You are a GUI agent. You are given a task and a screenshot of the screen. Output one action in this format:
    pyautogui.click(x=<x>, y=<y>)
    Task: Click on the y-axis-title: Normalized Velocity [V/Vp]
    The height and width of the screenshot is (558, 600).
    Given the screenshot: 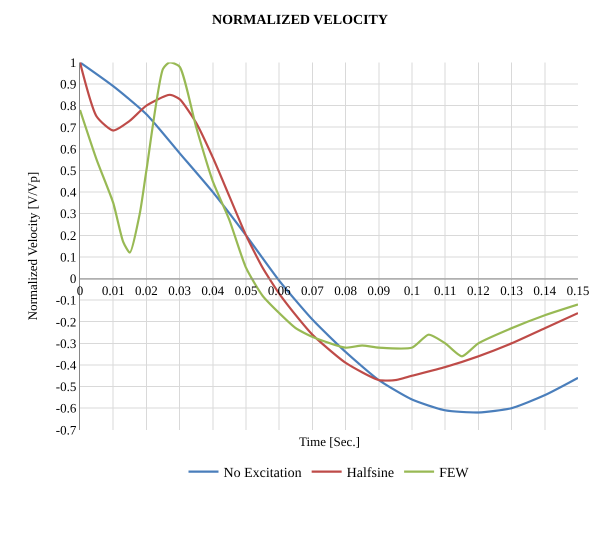 What is the action you would take?
    pyautogui.click(x=32, y=246)
    